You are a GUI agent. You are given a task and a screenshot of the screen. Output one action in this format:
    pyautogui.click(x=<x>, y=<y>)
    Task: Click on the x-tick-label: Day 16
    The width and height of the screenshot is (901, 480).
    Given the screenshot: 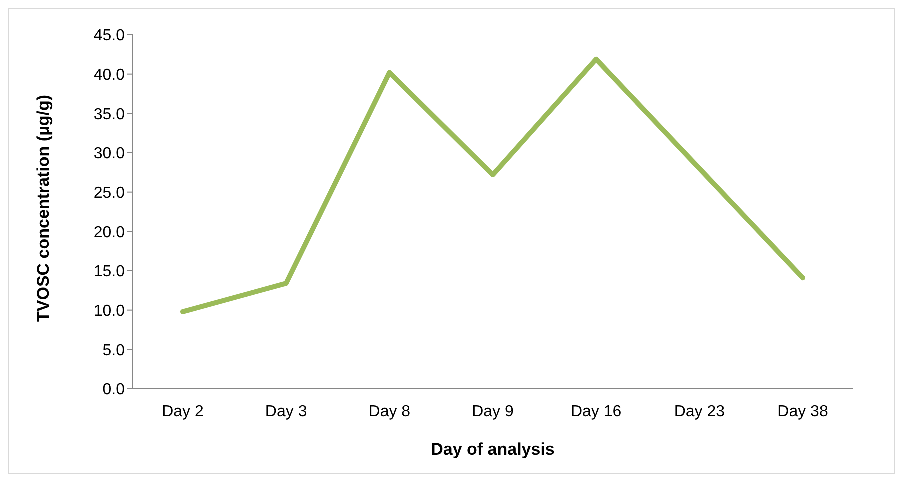 What is the action you would take?
    pyautogui.click(x=596, y=411)
    